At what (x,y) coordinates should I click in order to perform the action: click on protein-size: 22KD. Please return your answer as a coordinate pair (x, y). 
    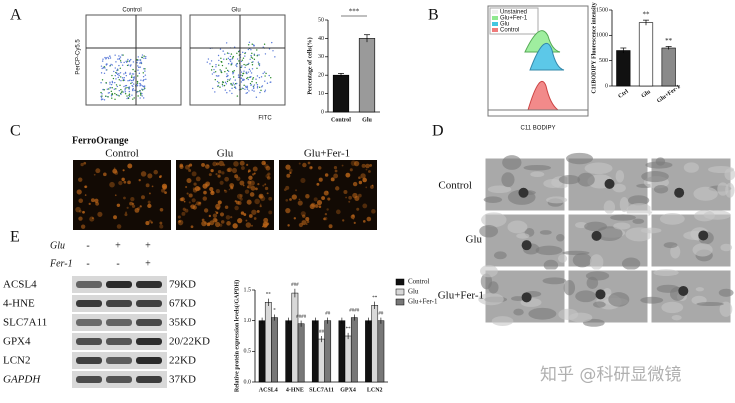
    Looking at the image, I should click on (182, 361).